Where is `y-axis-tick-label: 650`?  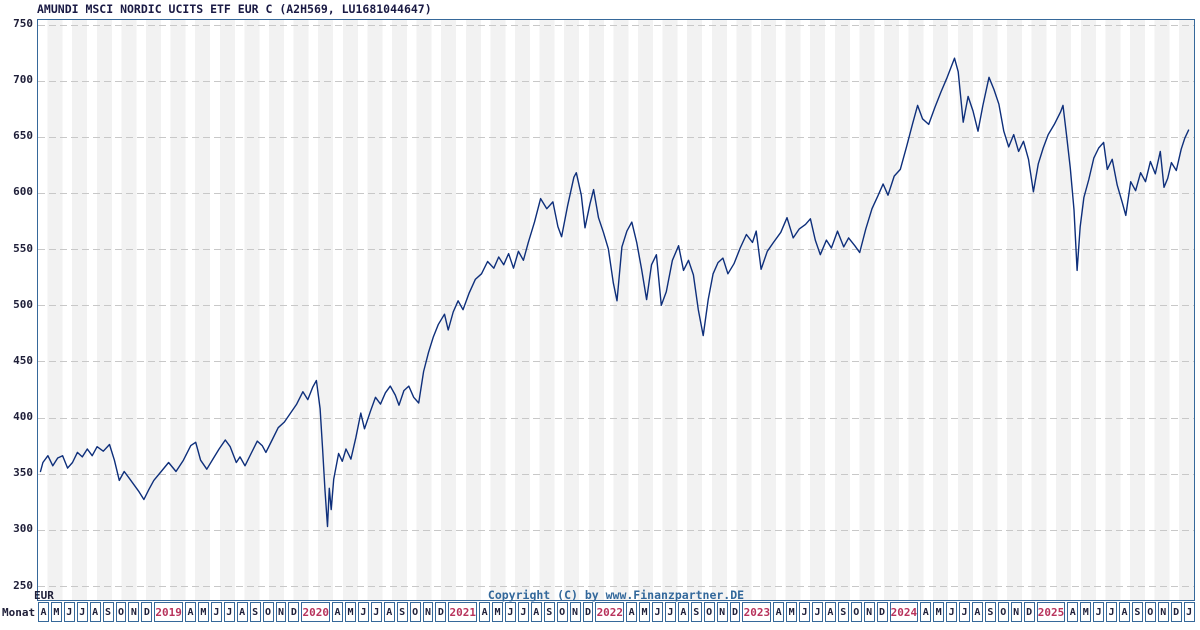
y-axis-tick-label: 650 is located at coordinates (23, 136).